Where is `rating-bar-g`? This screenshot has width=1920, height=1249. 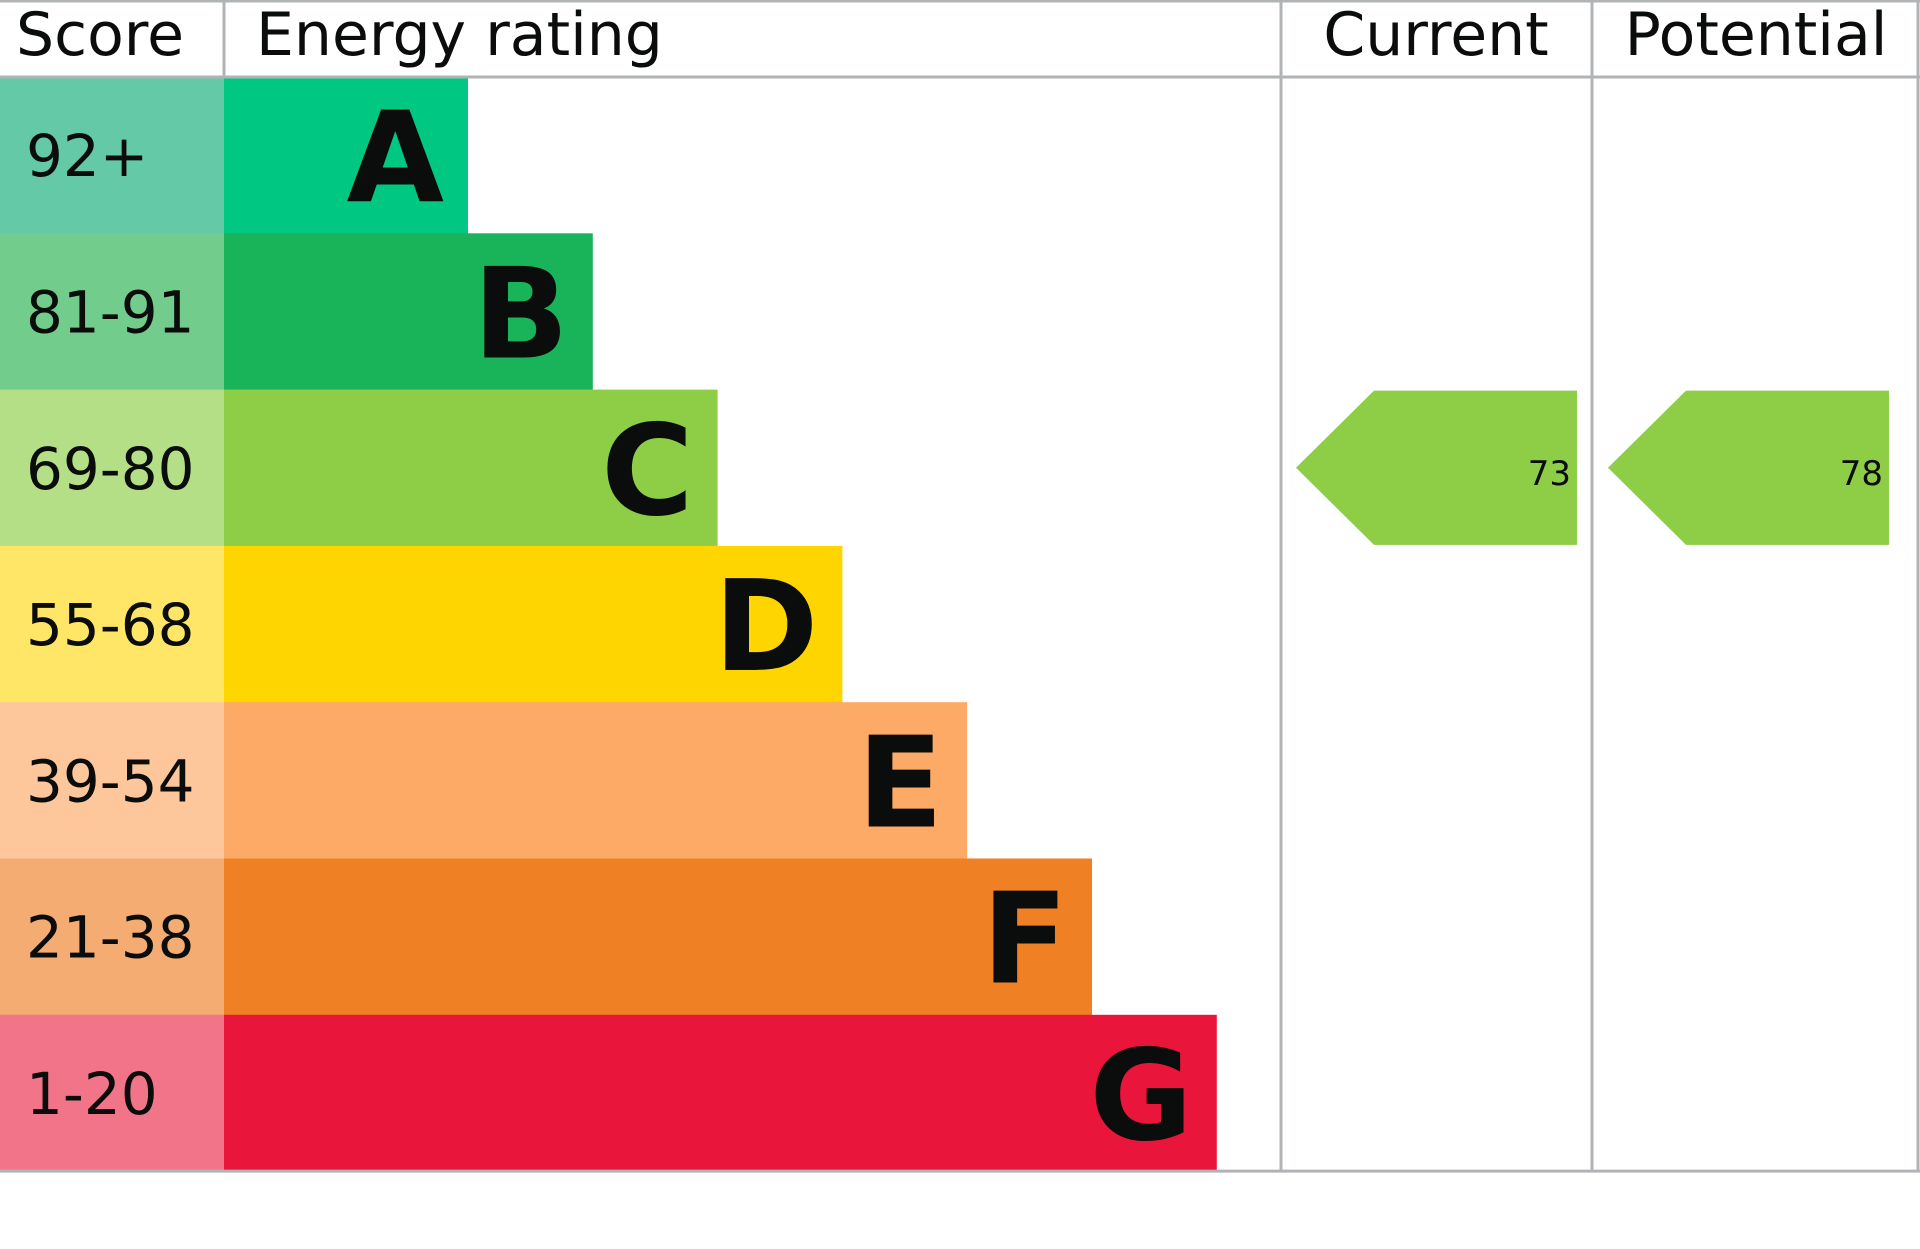 rating-bar-g is located at coordinates (720, 1093).